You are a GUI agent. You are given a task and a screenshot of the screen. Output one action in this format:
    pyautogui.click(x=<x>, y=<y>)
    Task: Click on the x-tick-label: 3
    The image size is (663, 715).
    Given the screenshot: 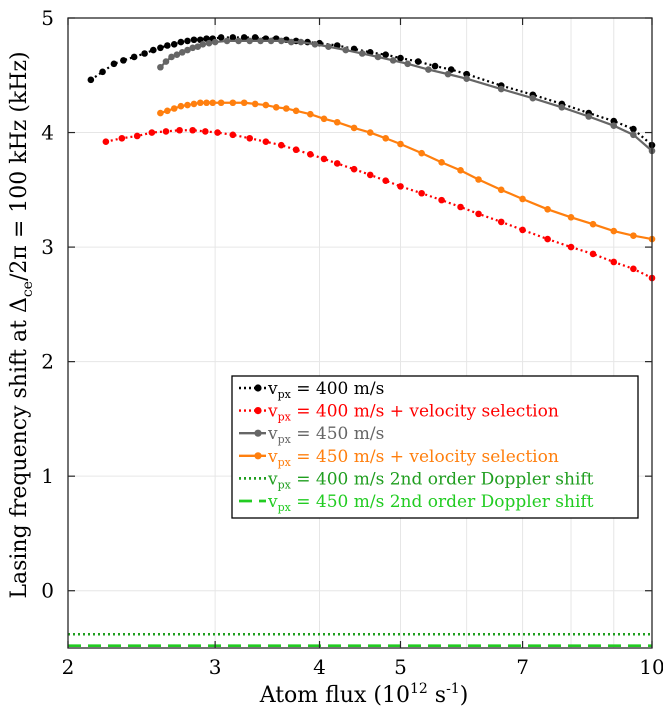 What is the action you would take?
    pyautogui.click(x=215, y=667)
    